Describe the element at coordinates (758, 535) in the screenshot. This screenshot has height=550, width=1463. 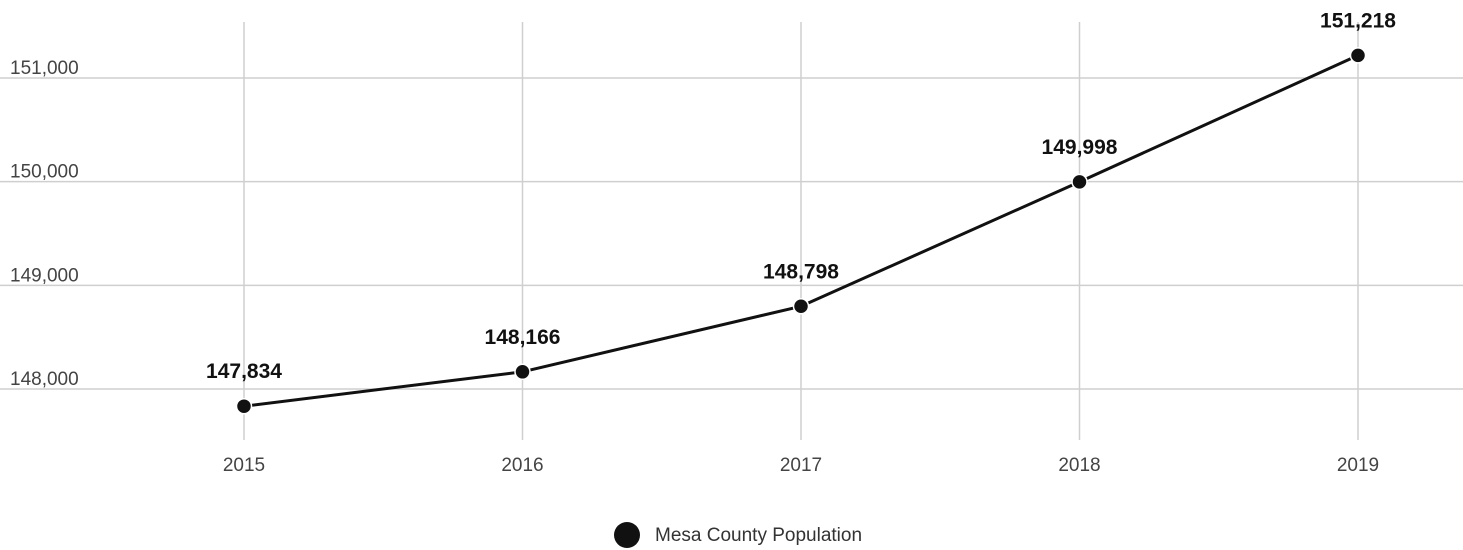
I see `legend-label: Mesa County Population` at that location.